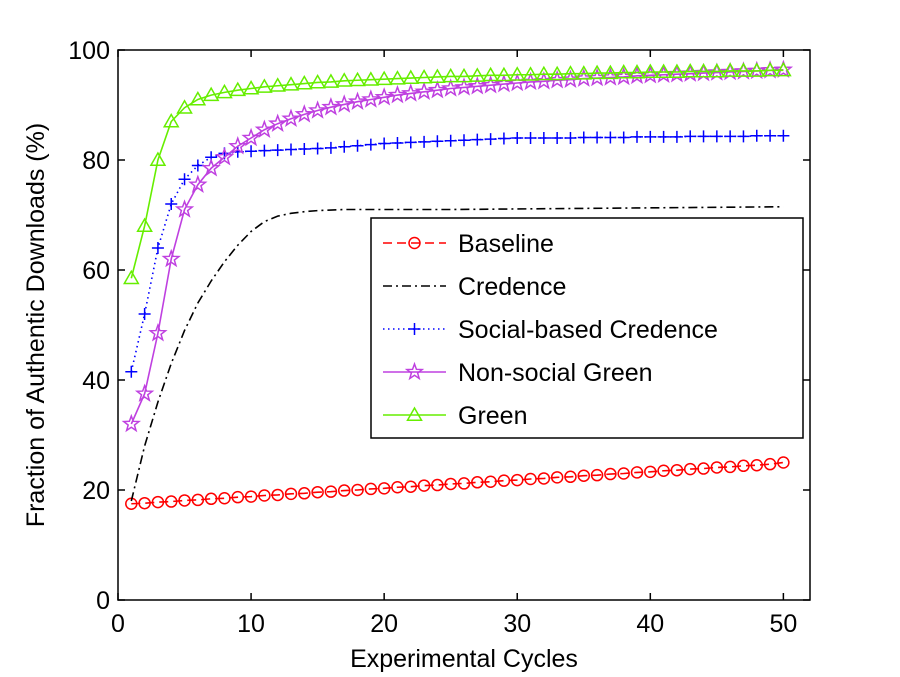 The image size is (900, 677). What do you see at coordinates (512, 287) in the screenshot?
I see `legend-label: Credence` at bounding box center [512, 287].